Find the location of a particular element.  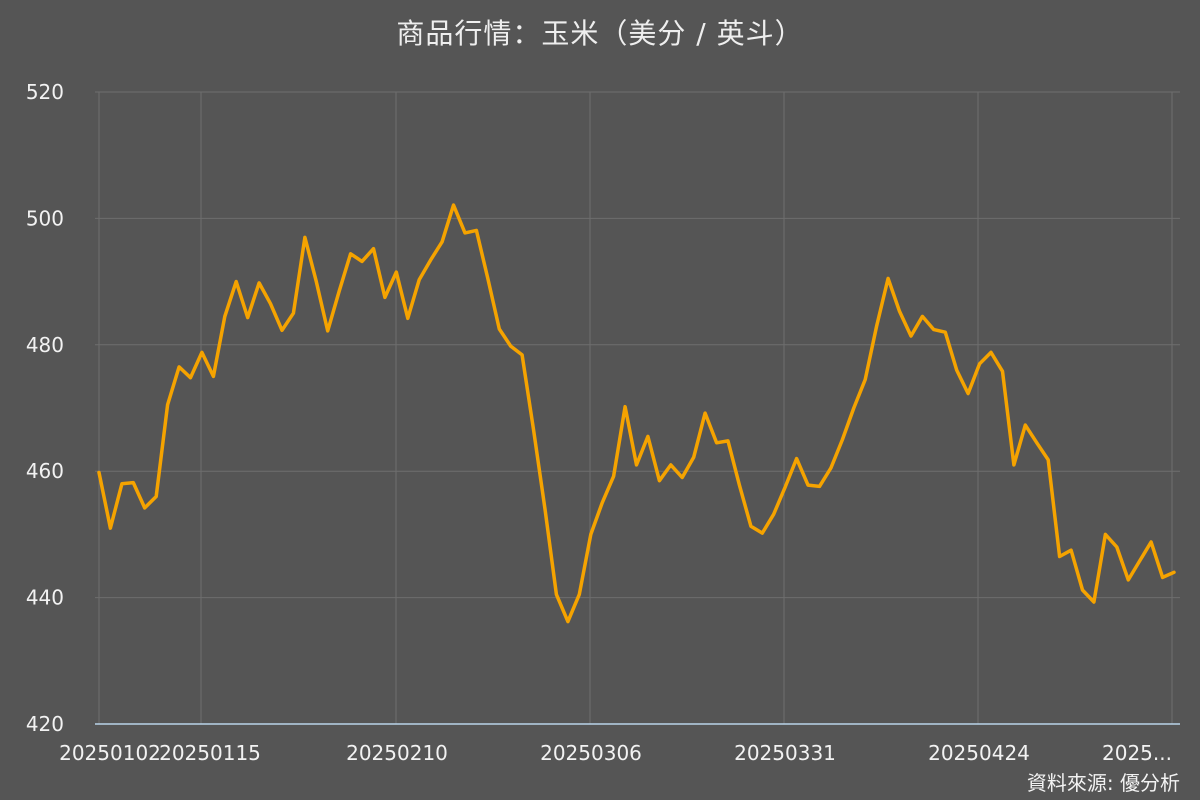

y-tick-label: 500 is located at coordinates (45, 218).